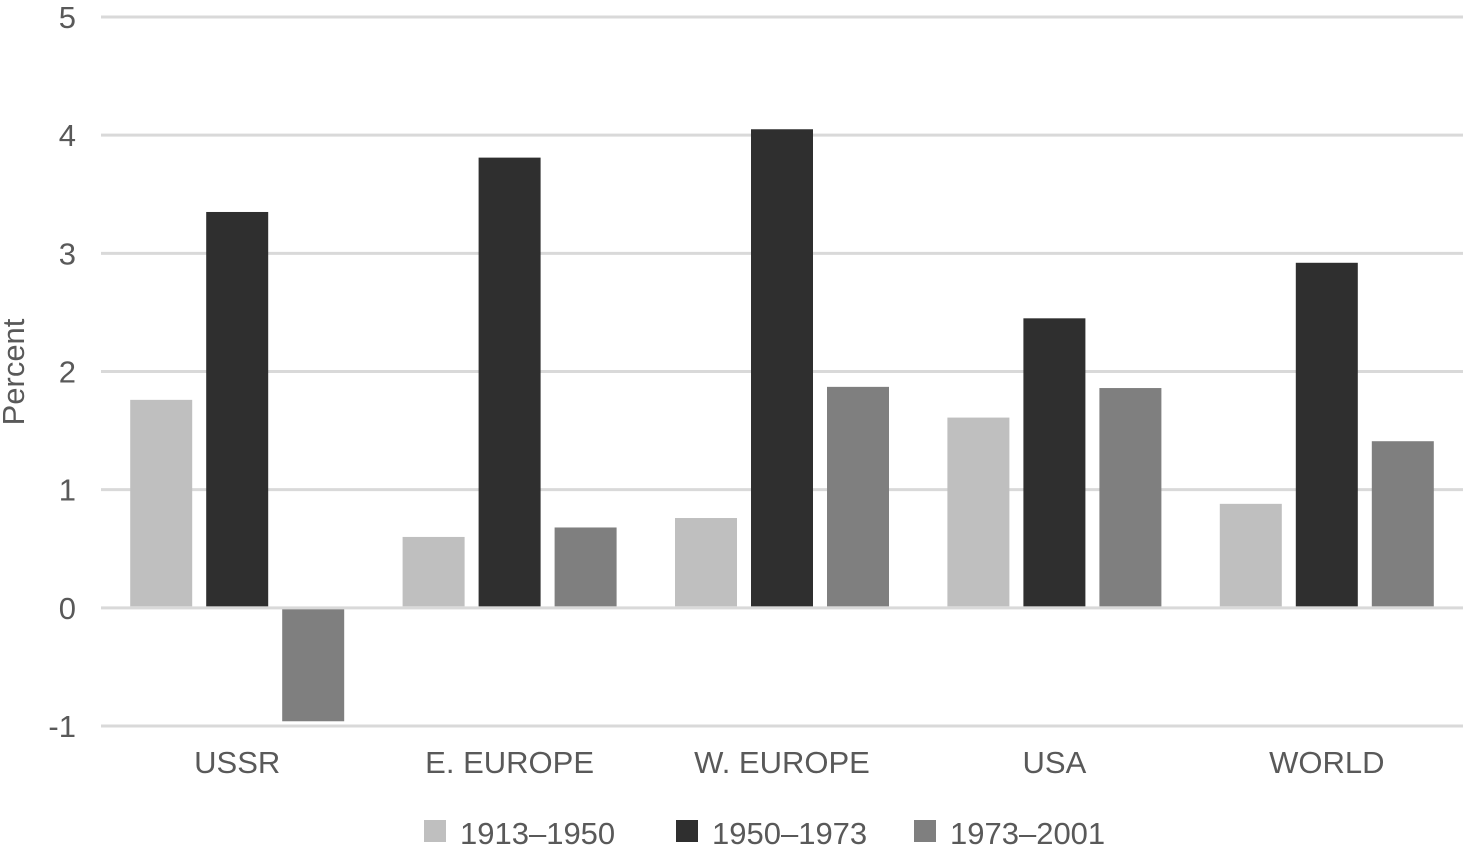  I want to click on y-tick-label: 1, so click(67, 490).